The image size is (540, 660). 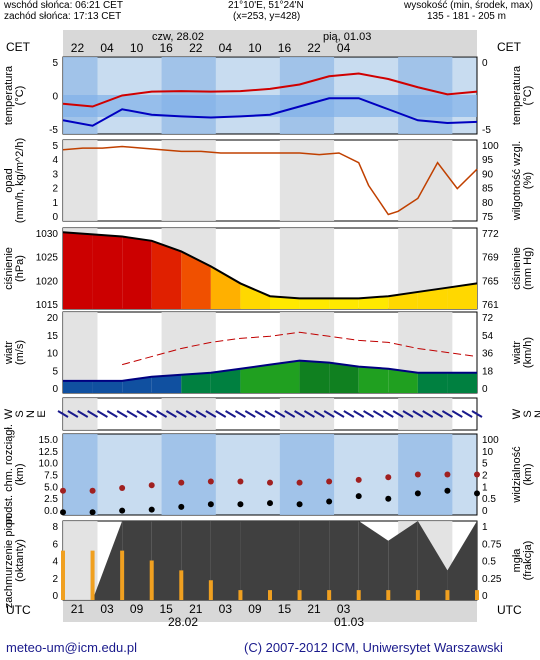 I want to click on panel-temperature-rtick: -5, so click(x=486, y=130).